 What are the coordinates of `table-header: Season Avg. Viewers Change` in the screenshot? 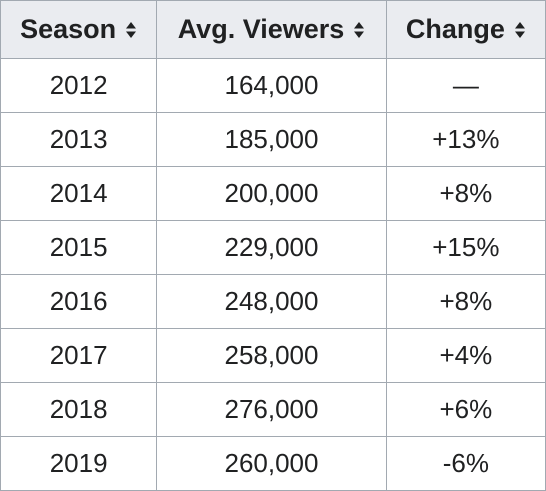 It's located at (273, 29).